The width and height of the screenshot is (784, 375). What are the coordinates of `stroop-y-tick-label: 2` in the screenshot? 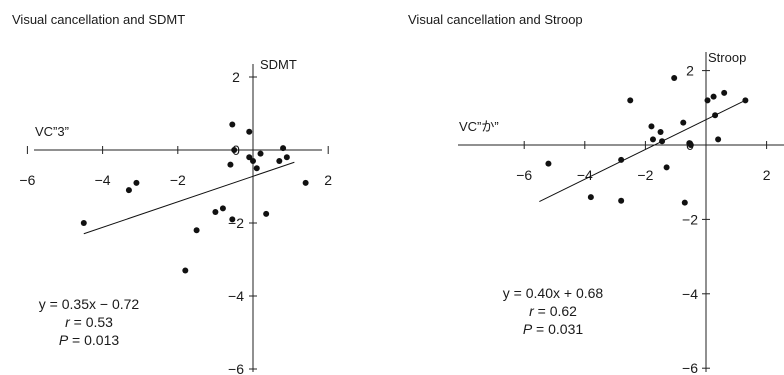 It's located at (690, 71).